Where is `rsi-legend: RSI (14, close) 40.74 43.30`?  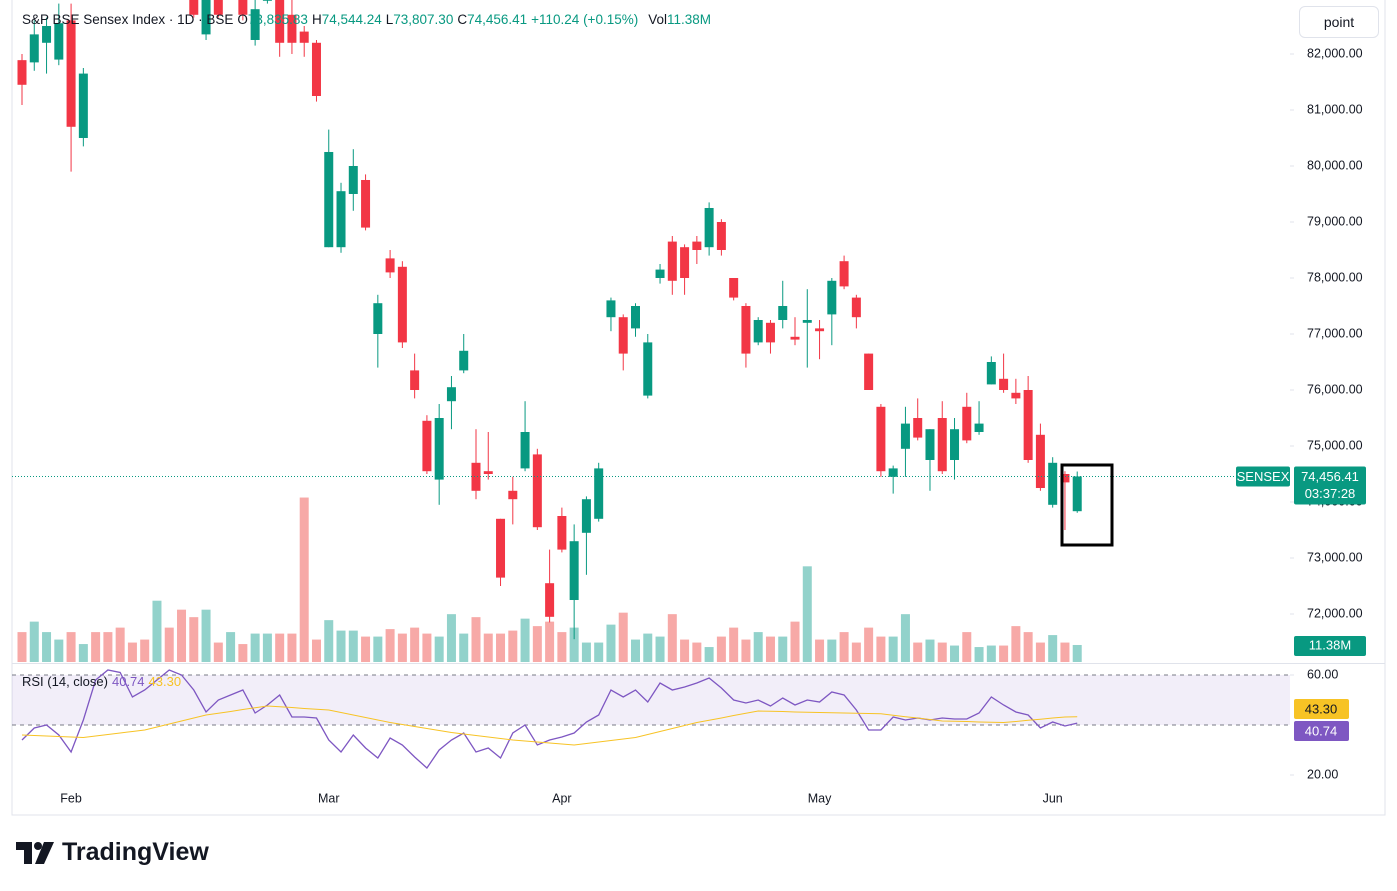
rsi-legend: RSI (14, close) 40.74 43.30 is located at coordinates (101, 681).